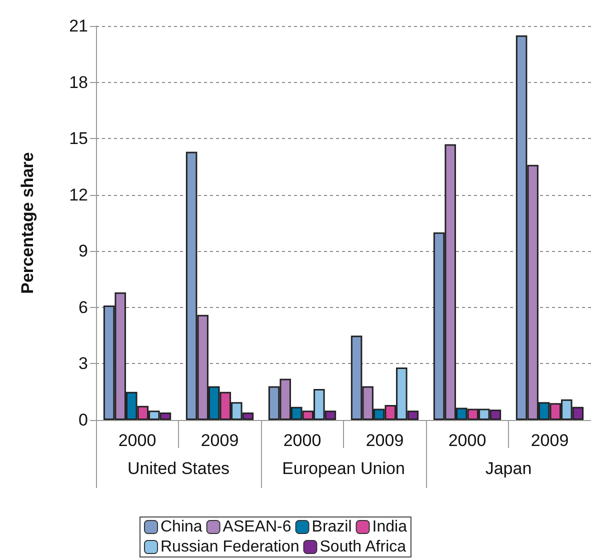  Describe the element at coordinates (78, 194) in the screenshot. I see `y-tick-label: 12` at that location.